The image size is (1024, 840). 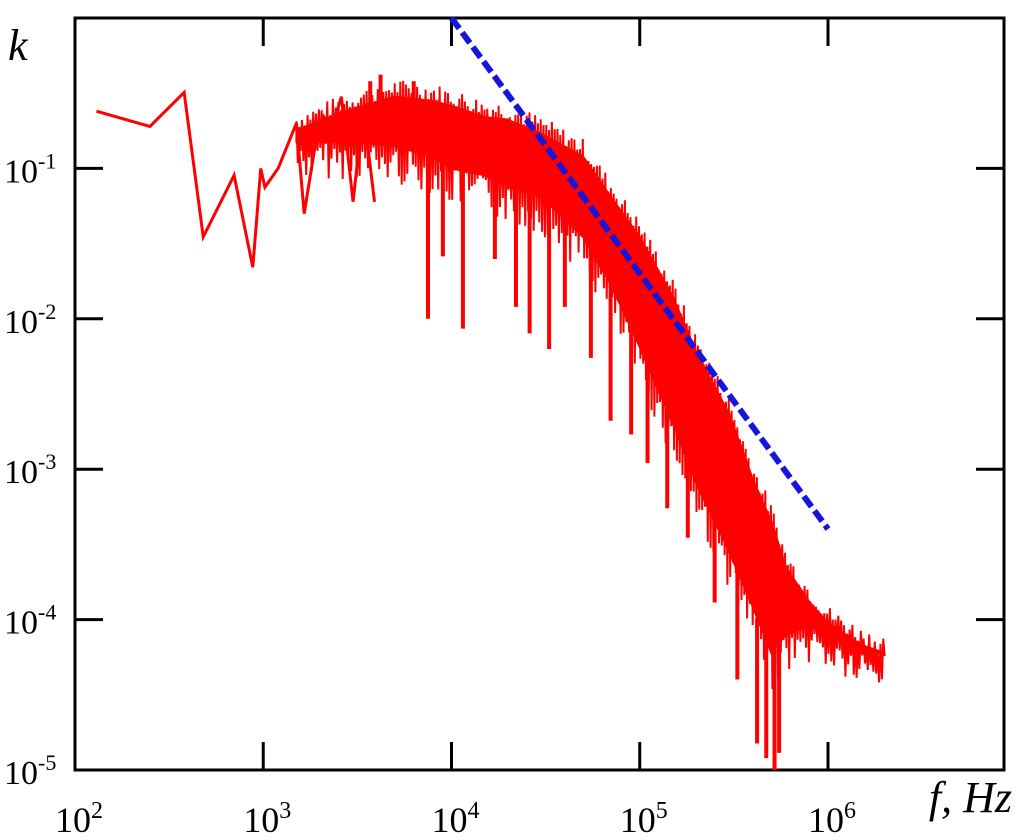 I want to click on y-tick-exponent: -5, so click(x=47, y=762).